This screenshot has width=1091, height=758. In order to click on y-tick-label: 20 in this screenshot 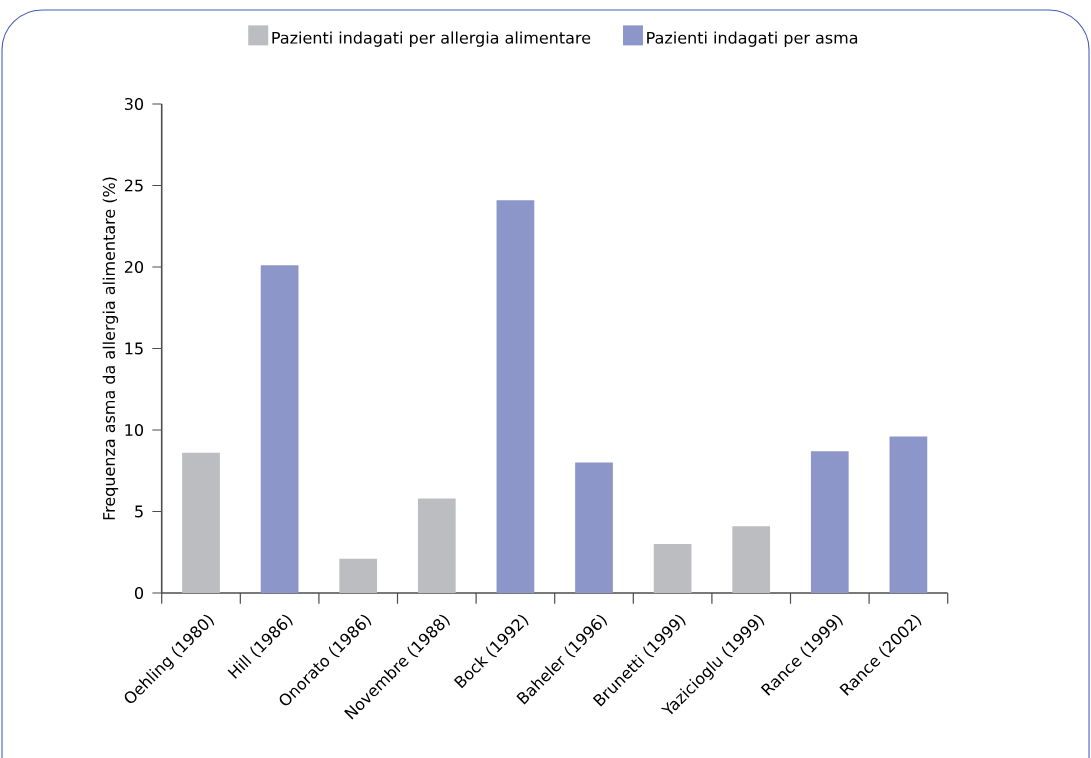, I will do `click(134, 267)`.